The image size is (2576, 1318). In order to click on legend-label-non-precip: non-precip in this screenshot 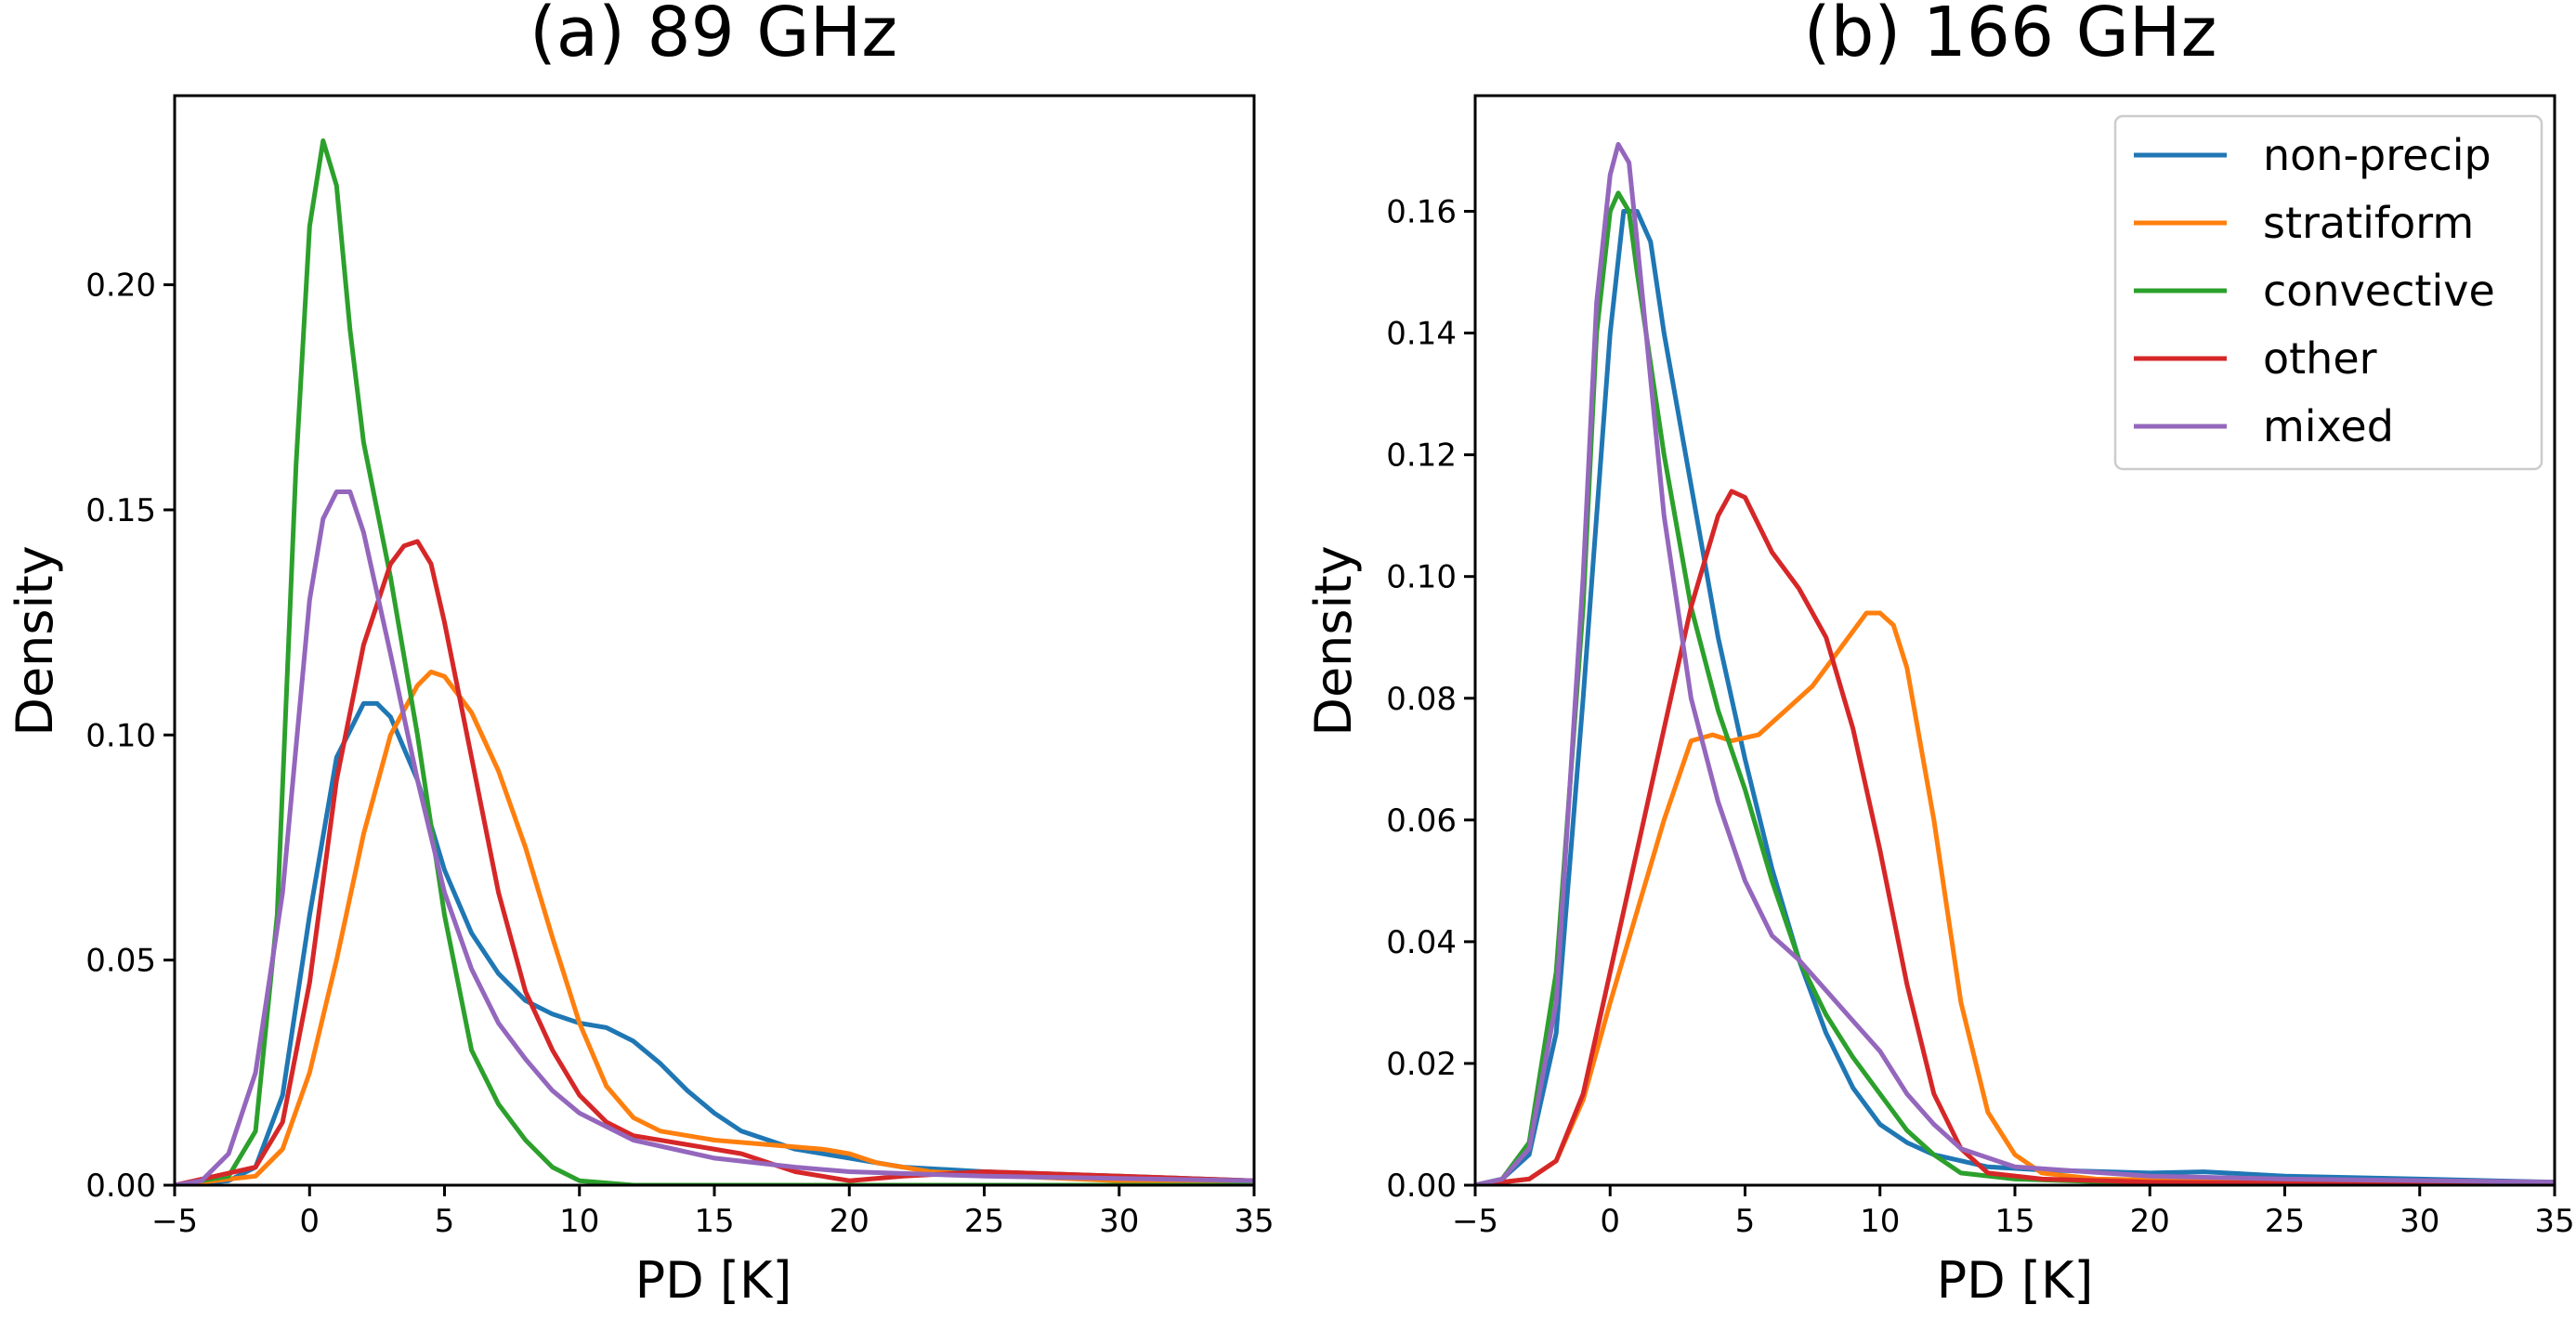, I will do `click(2377, 155)`.